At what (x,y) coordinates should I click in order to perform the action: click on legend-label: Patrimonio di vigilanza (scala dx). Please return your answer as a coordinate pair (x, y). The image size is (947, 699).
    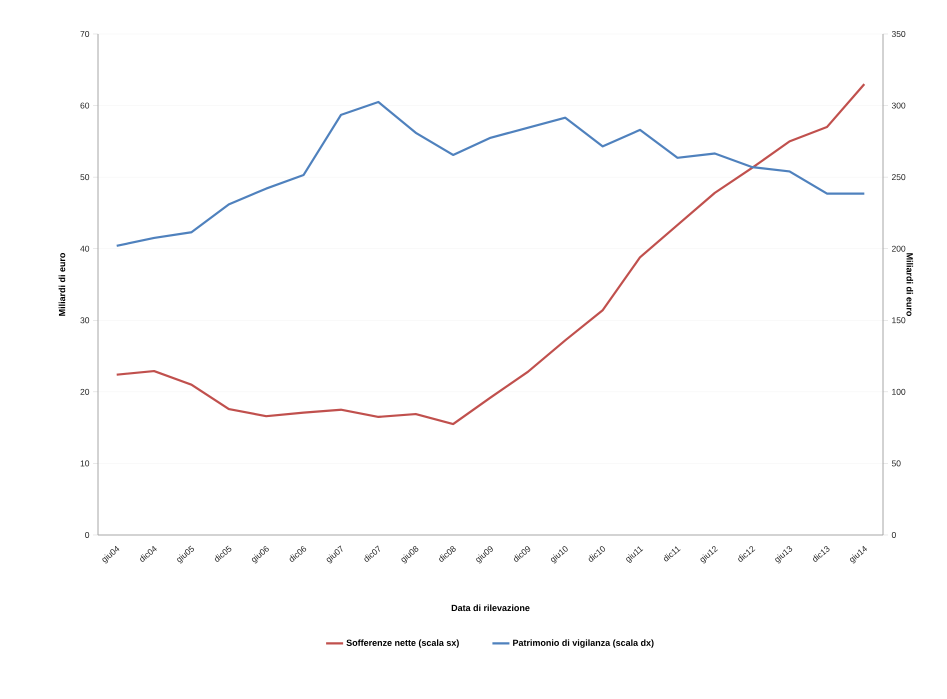
    Looking at the image, I should click on (583, 643).